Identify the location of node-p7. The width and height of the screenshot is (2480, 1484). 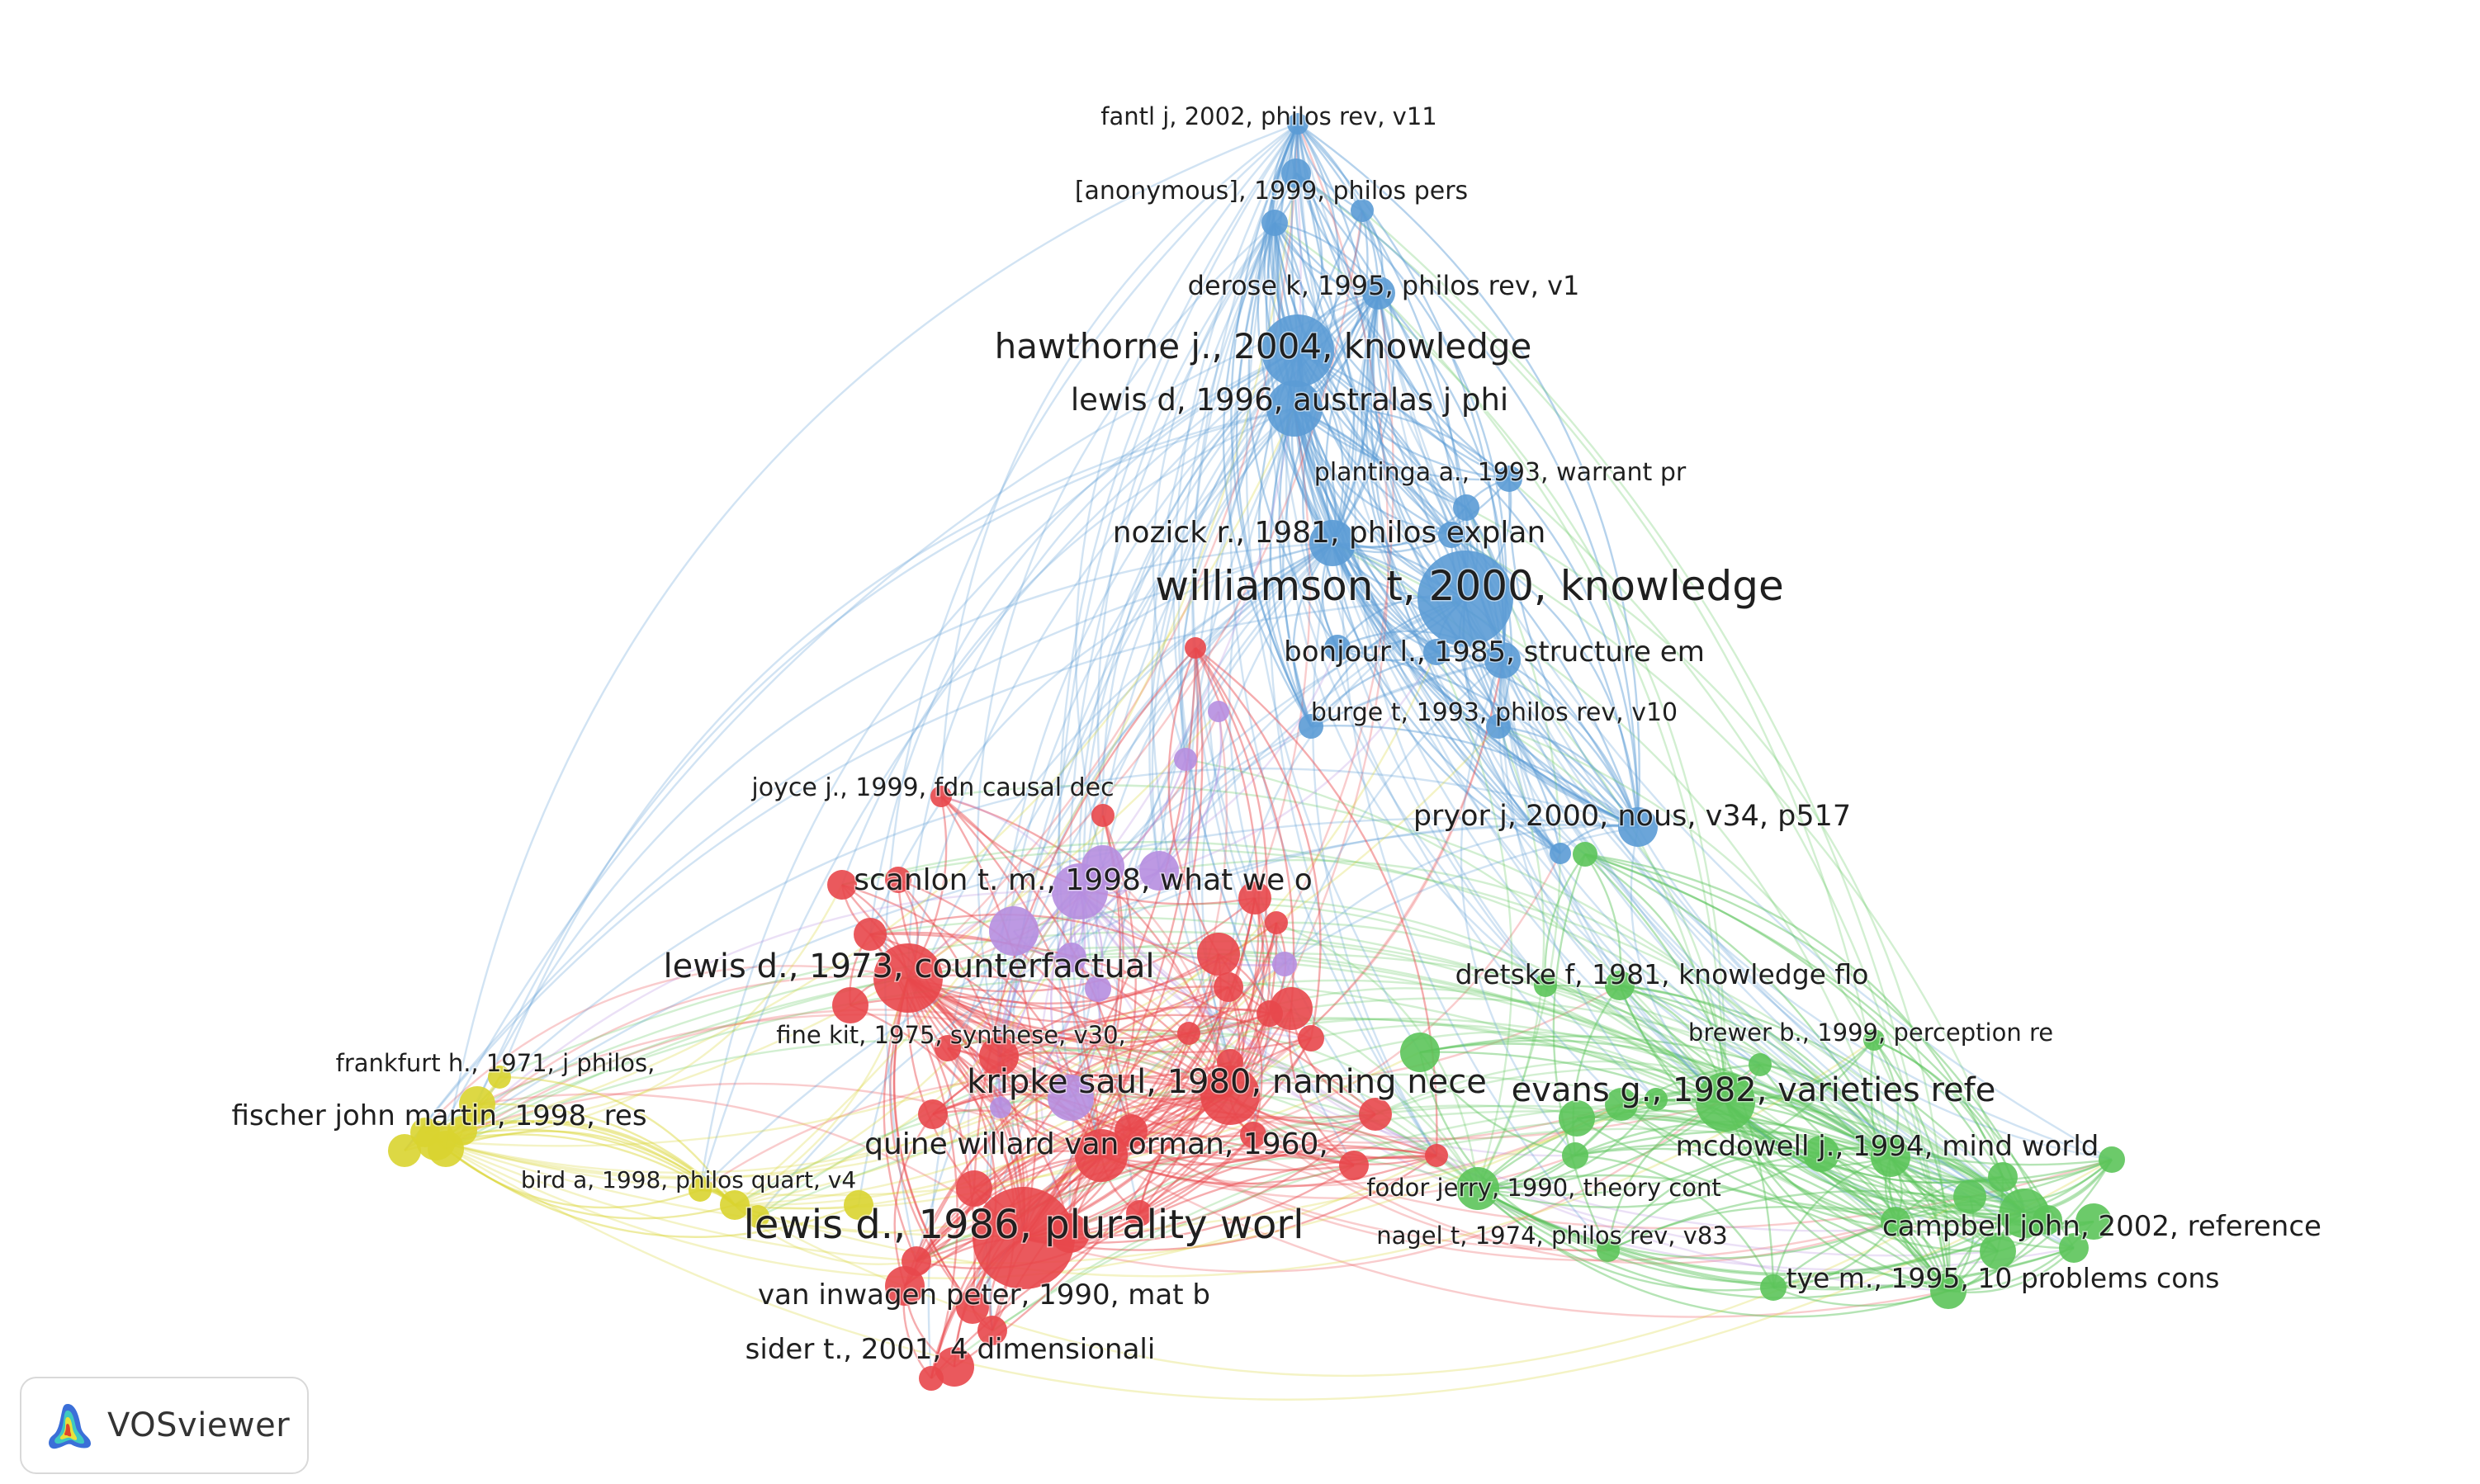
(1218, 711).